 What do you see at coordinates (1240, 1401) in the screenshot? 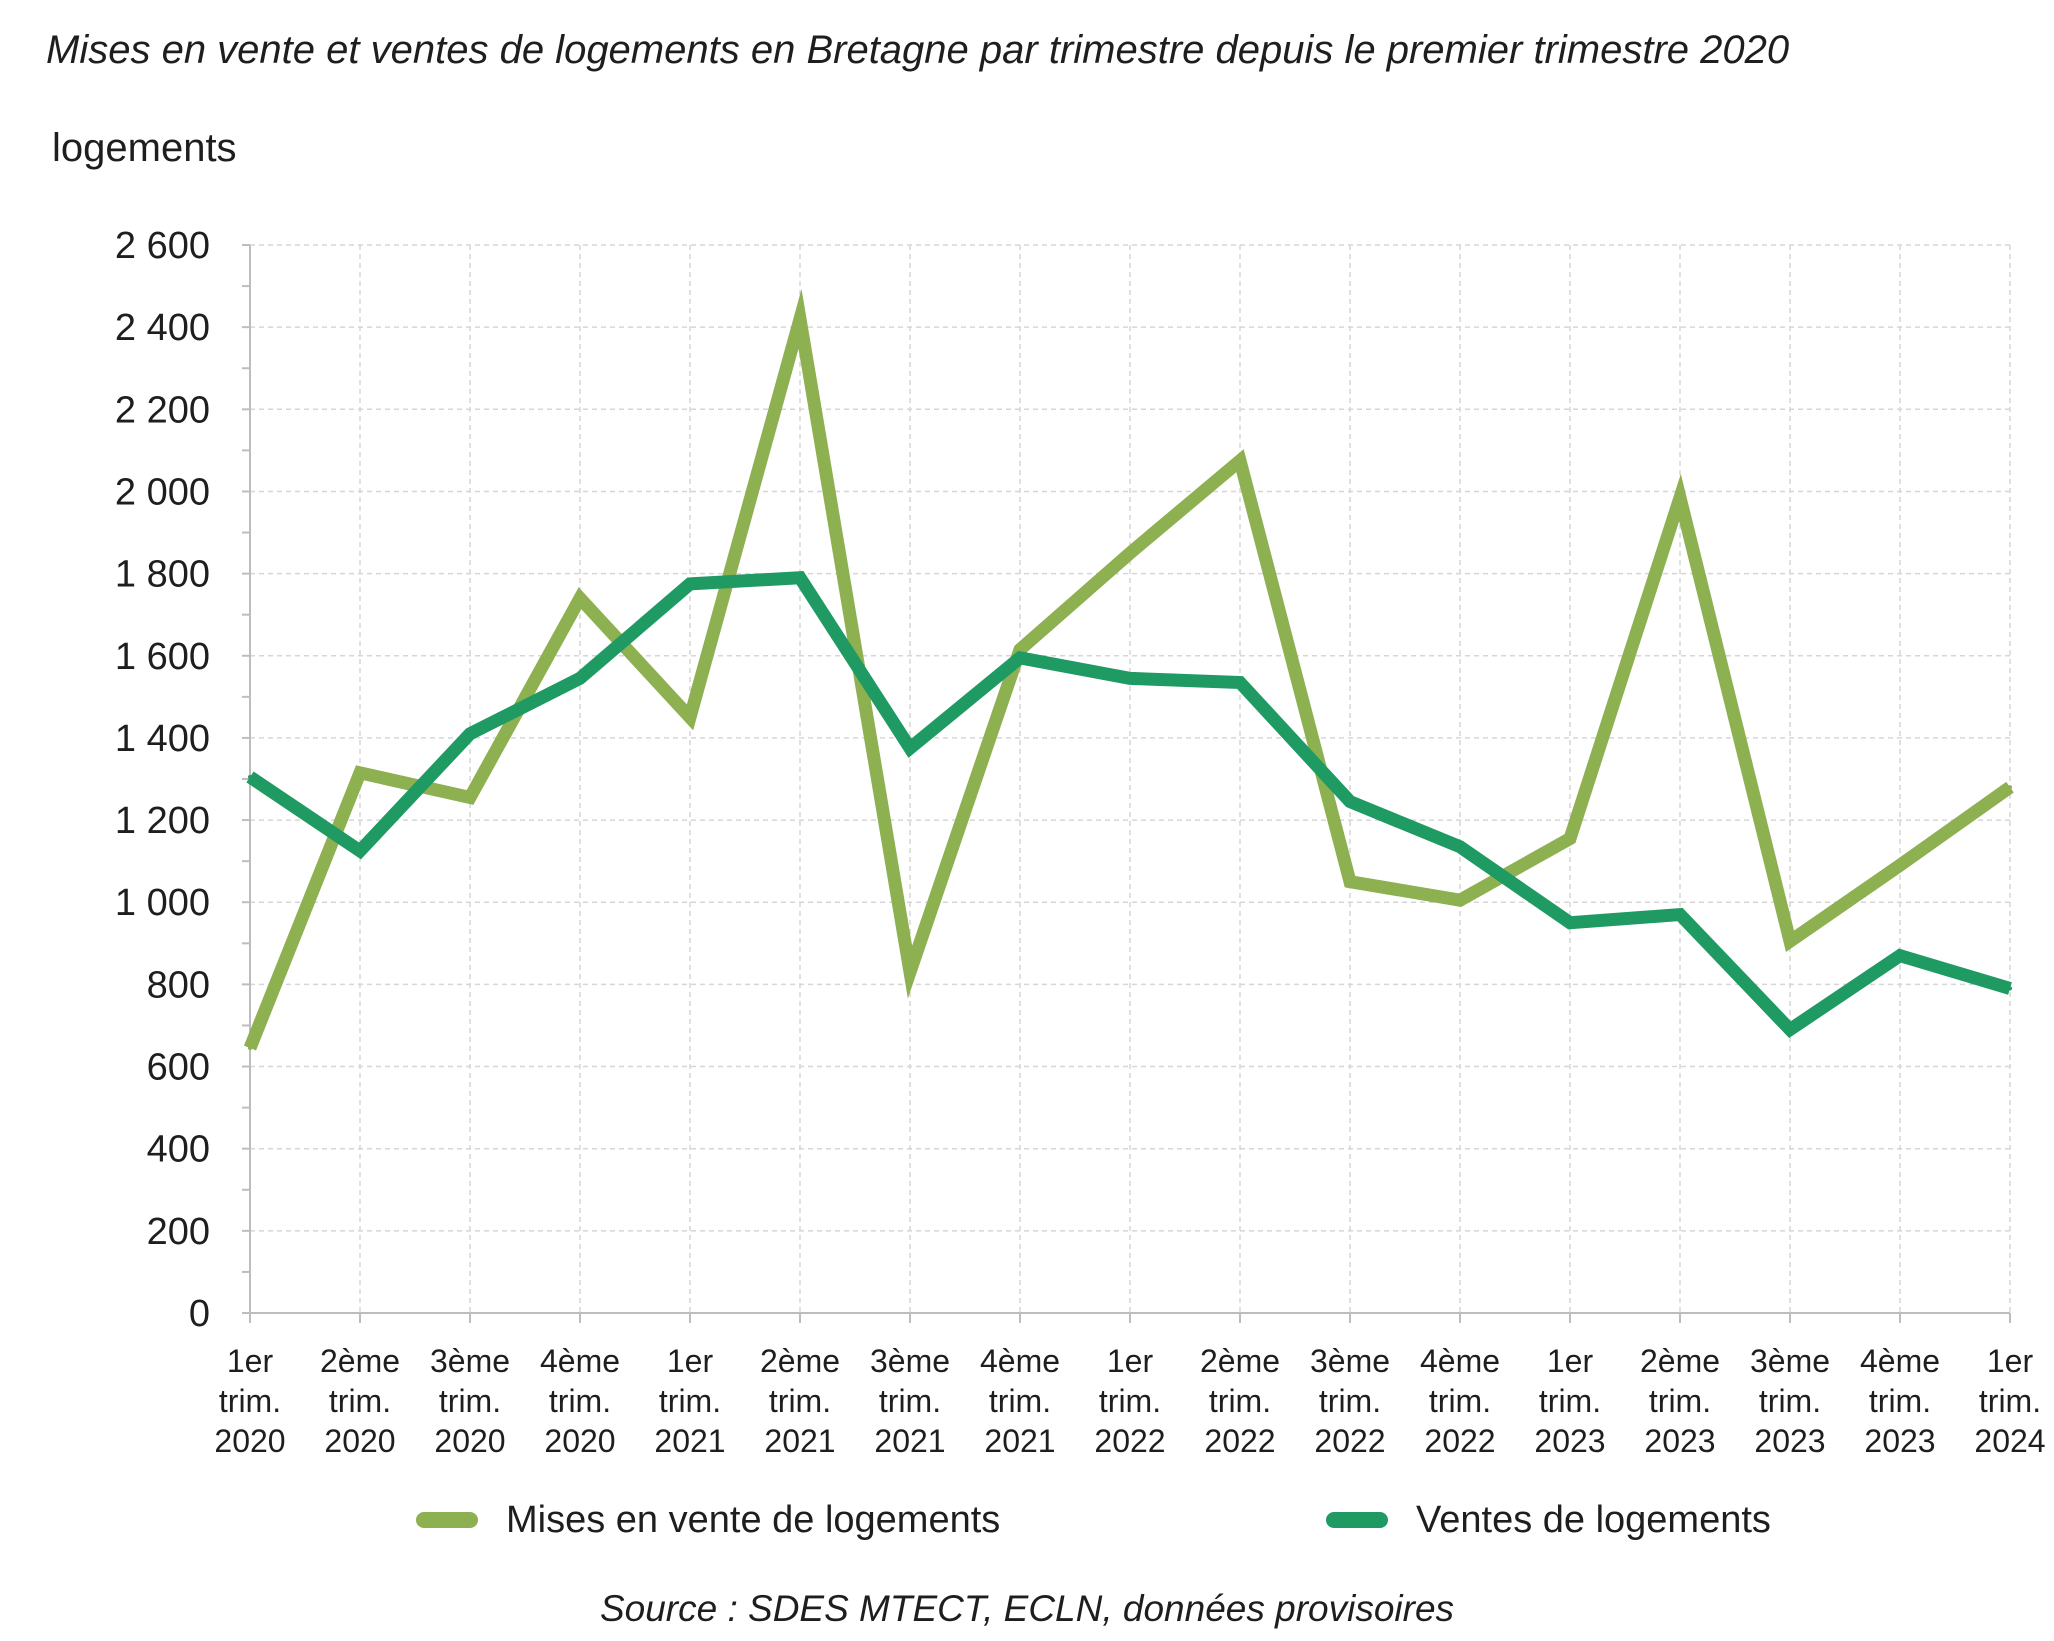
I see `x-tick-label: 2ème trim. 2022` at bounding box center [1240, 1401].